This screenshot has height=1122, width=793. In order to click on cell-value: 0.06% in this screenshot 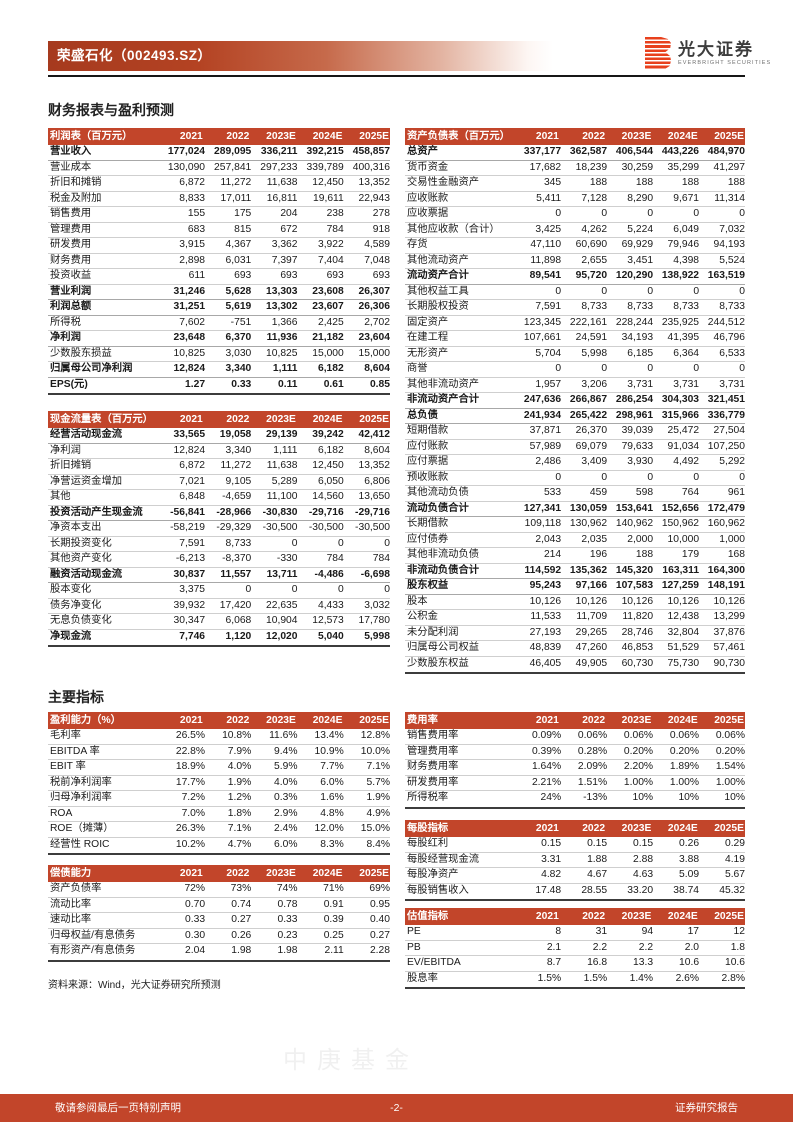, I will do `click(592, 735)`.